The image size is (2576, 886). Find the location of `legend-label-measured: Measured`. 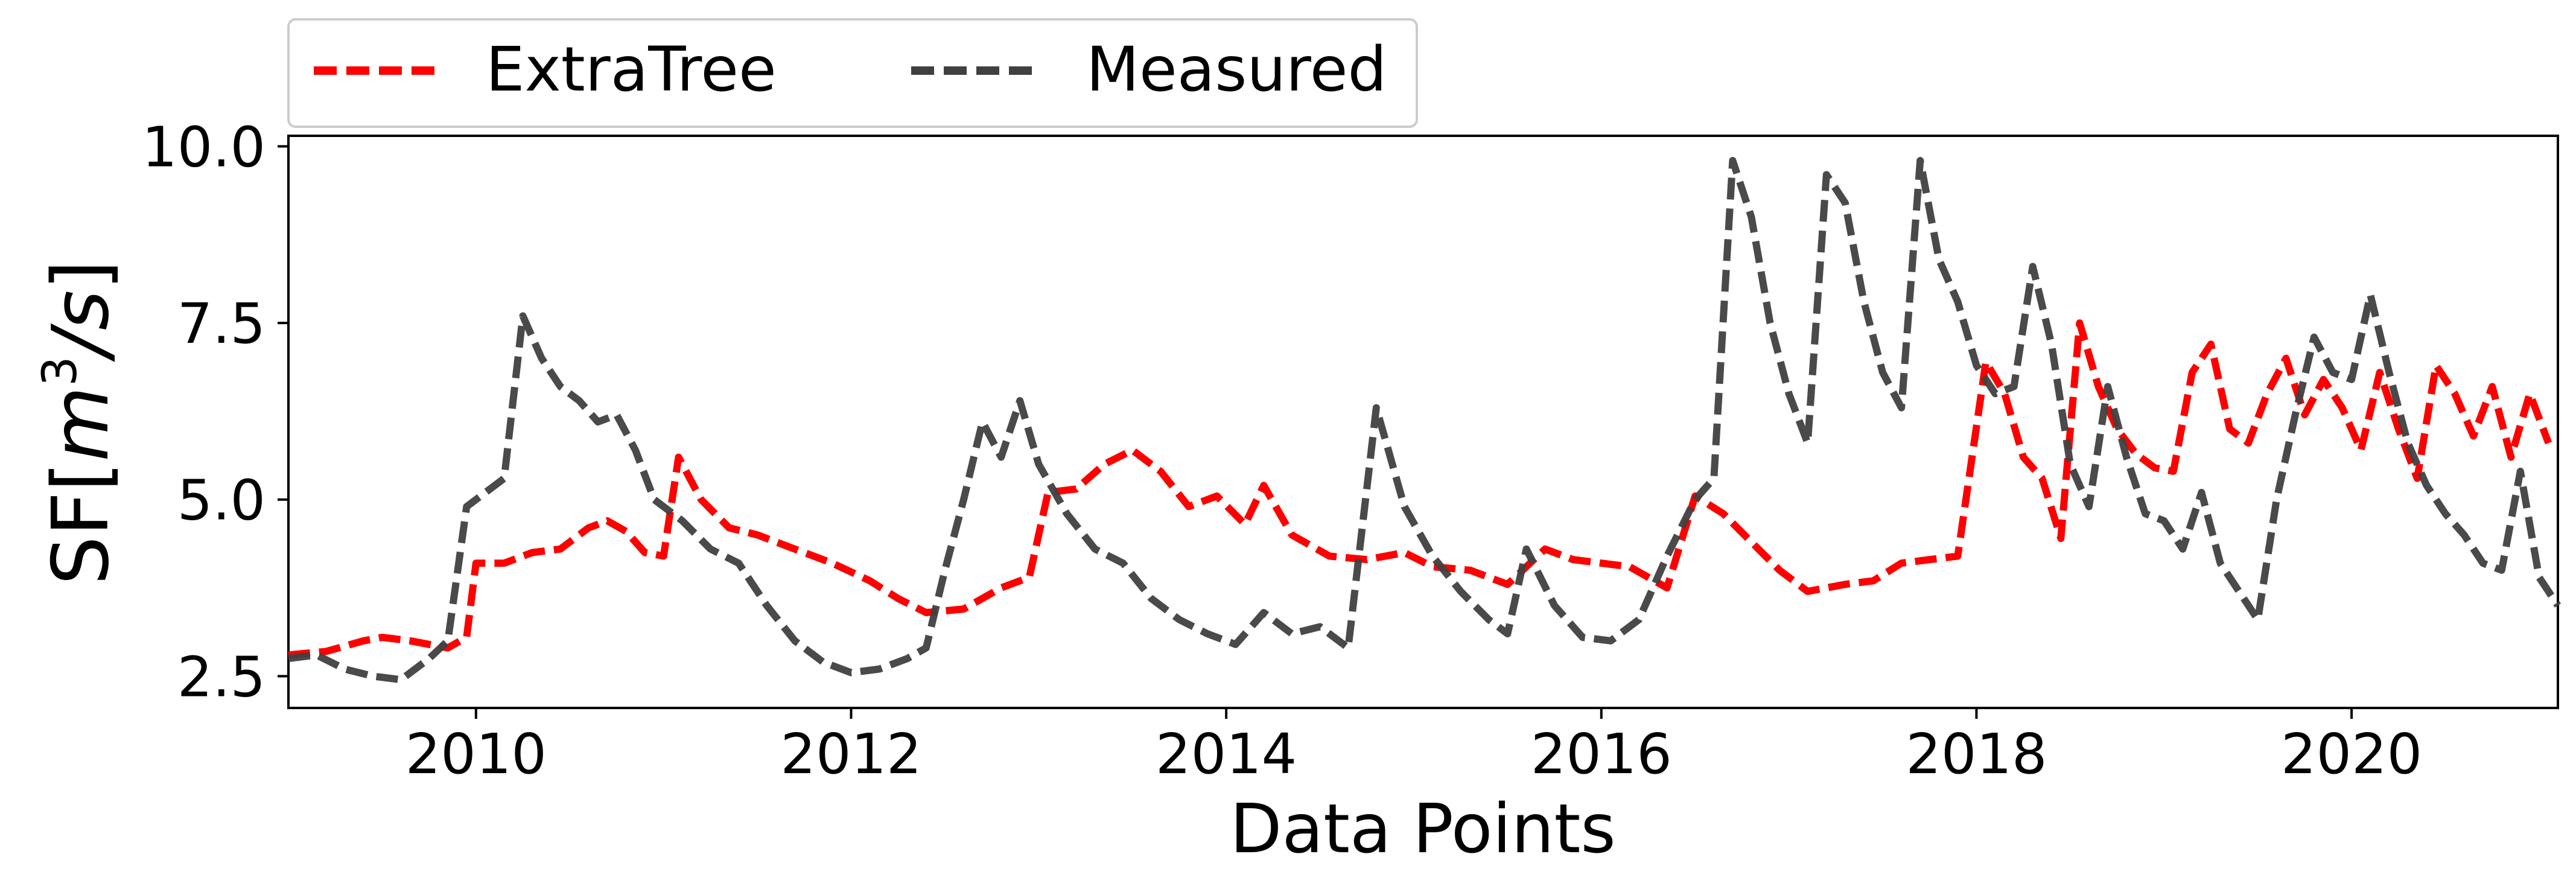

legend-label-measured: Measured is located at coordinates (1236, 70).